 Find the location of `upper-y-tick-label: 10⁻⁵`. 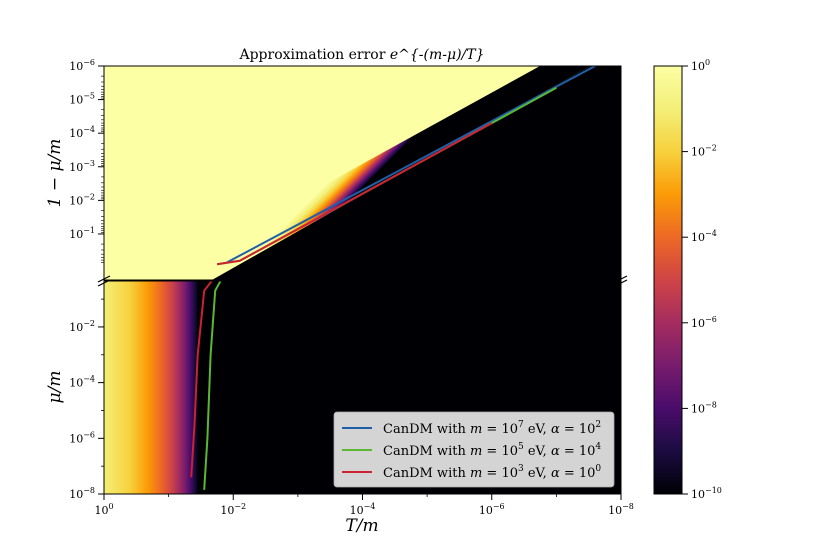

upper-y-tick-label: 10⁻⁵ is located at coordinates (82, 99).